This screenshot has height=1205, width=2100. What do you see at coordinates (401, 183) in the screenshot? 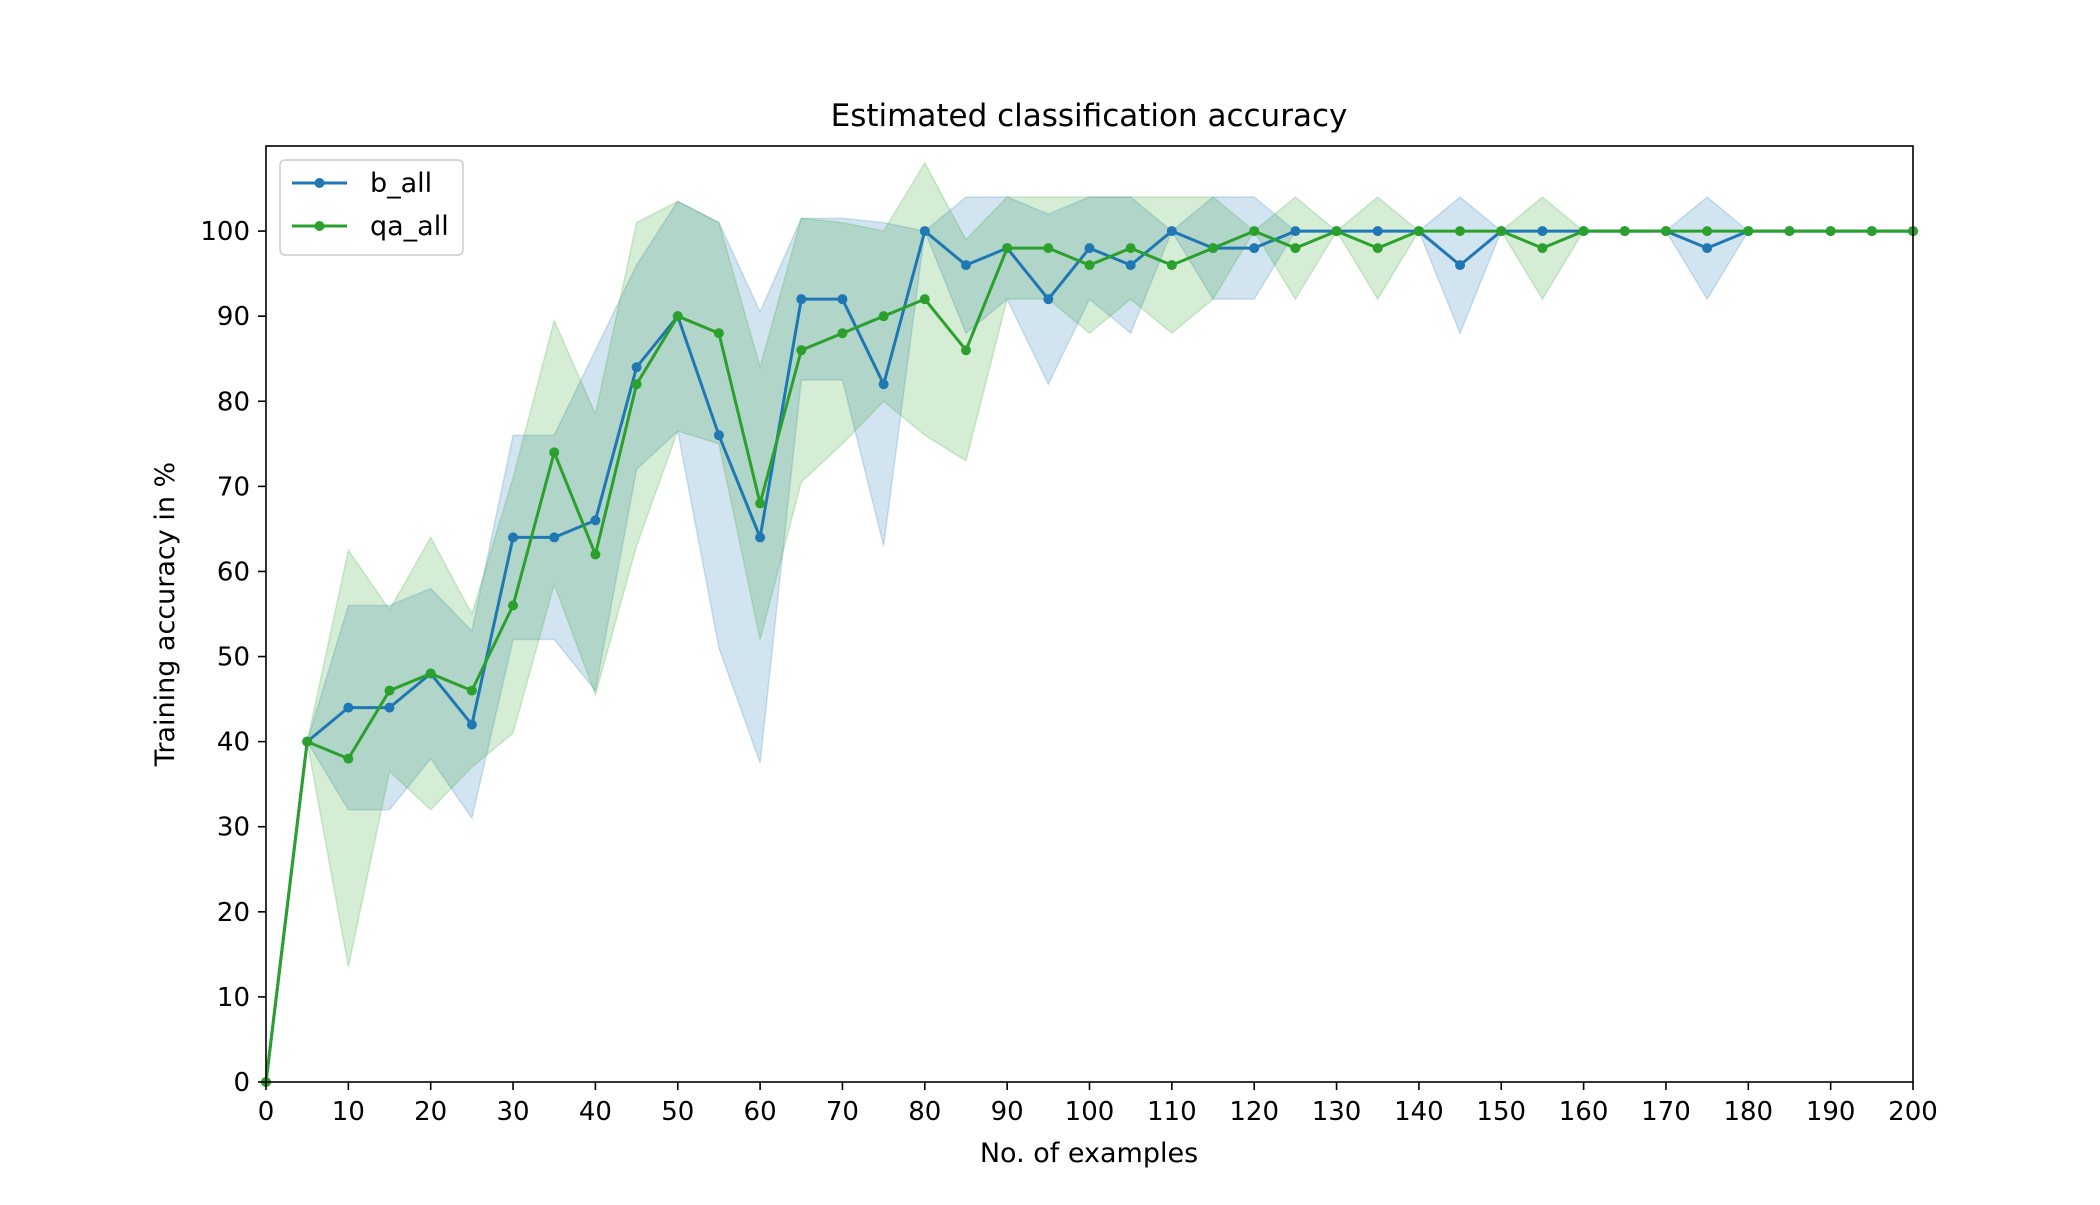
I see `legend-label-b_all: b_all` at bounding box center [401, 183].